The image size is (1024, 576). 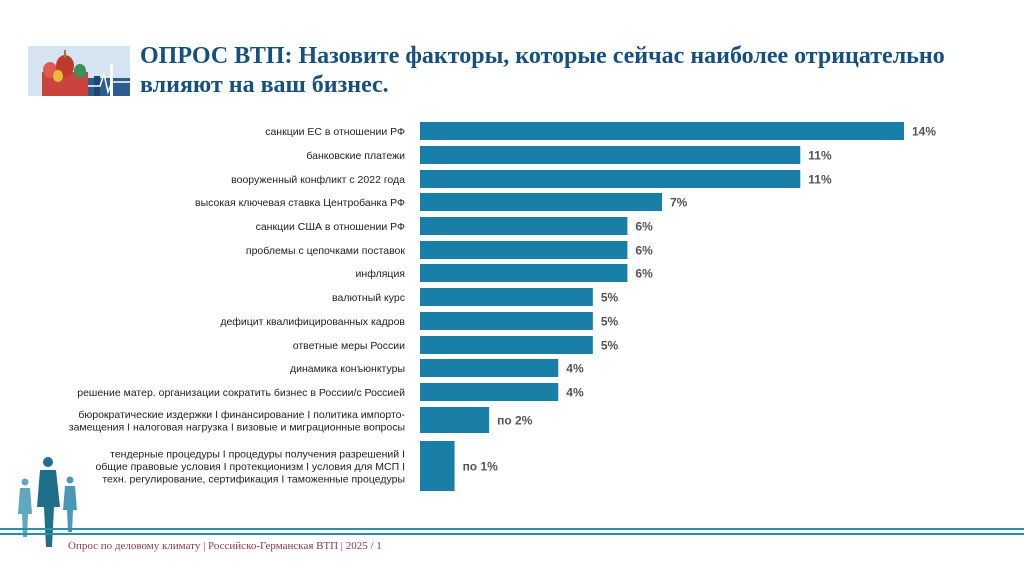 What do you see at coordinates (318, 180) in the screenshot?
I see `category-label: вооруженный конфликт с 2022 года` at bounding box center [318, 180].